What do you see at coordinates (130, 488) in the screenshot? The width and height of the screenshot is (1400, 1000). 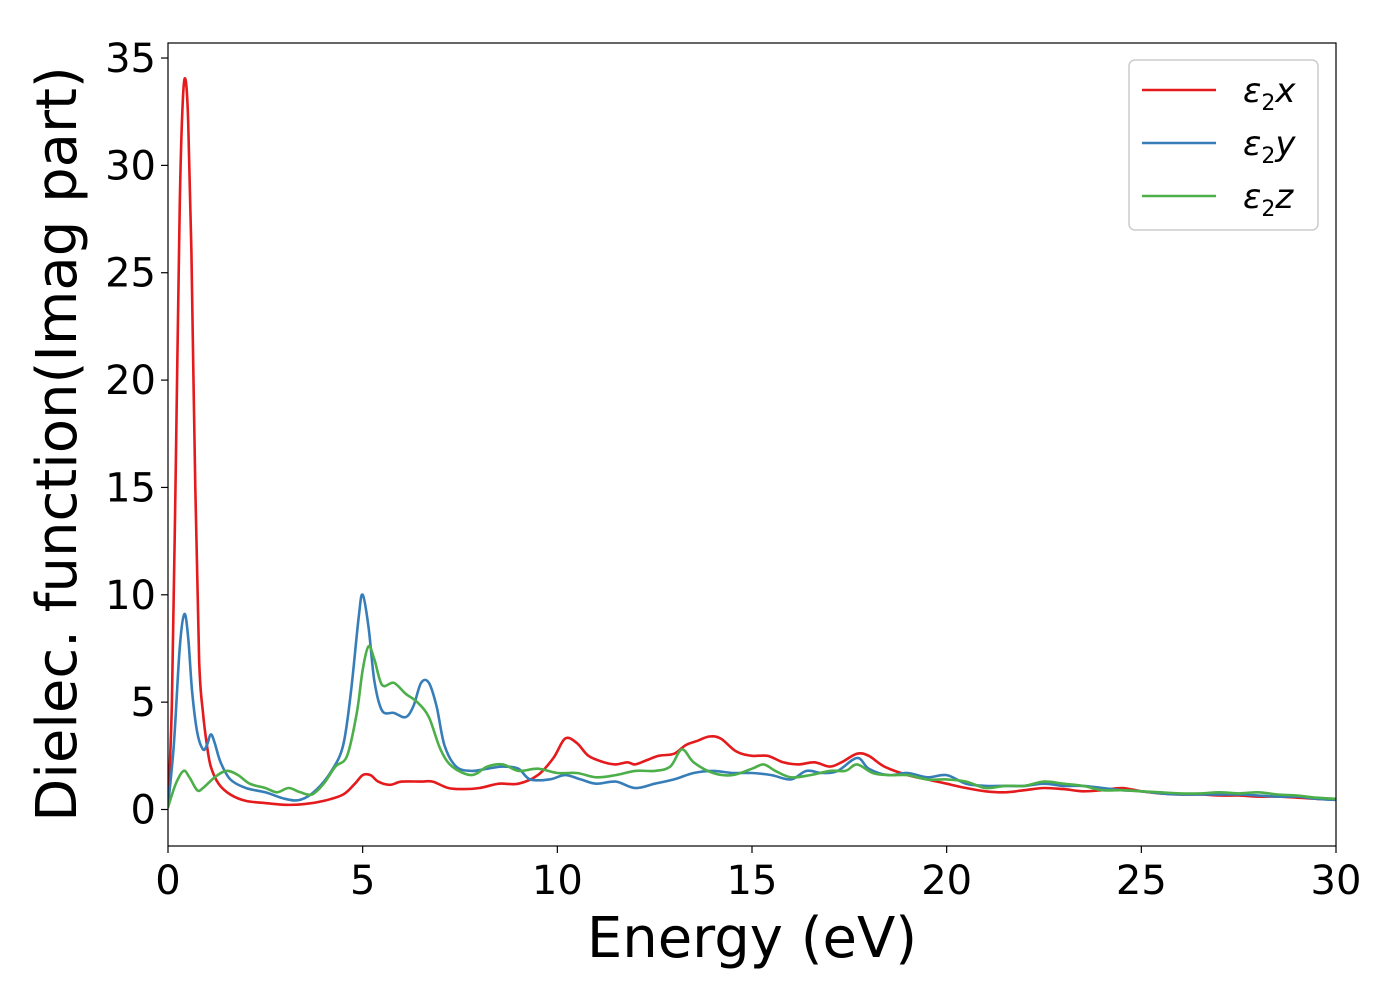 I see `y-tick-label: 15` at bounding box center [130, 488].